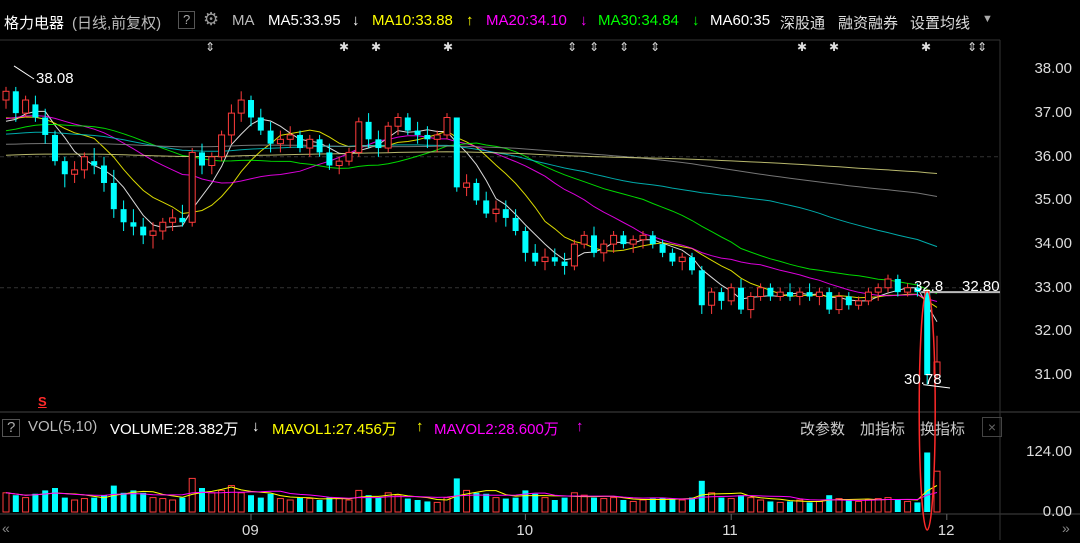 This screenshot has width=1080, height=543. Describe the element at coordinates (250, 530) in the screenshot. I see `x-tick-label: 09` at that location.